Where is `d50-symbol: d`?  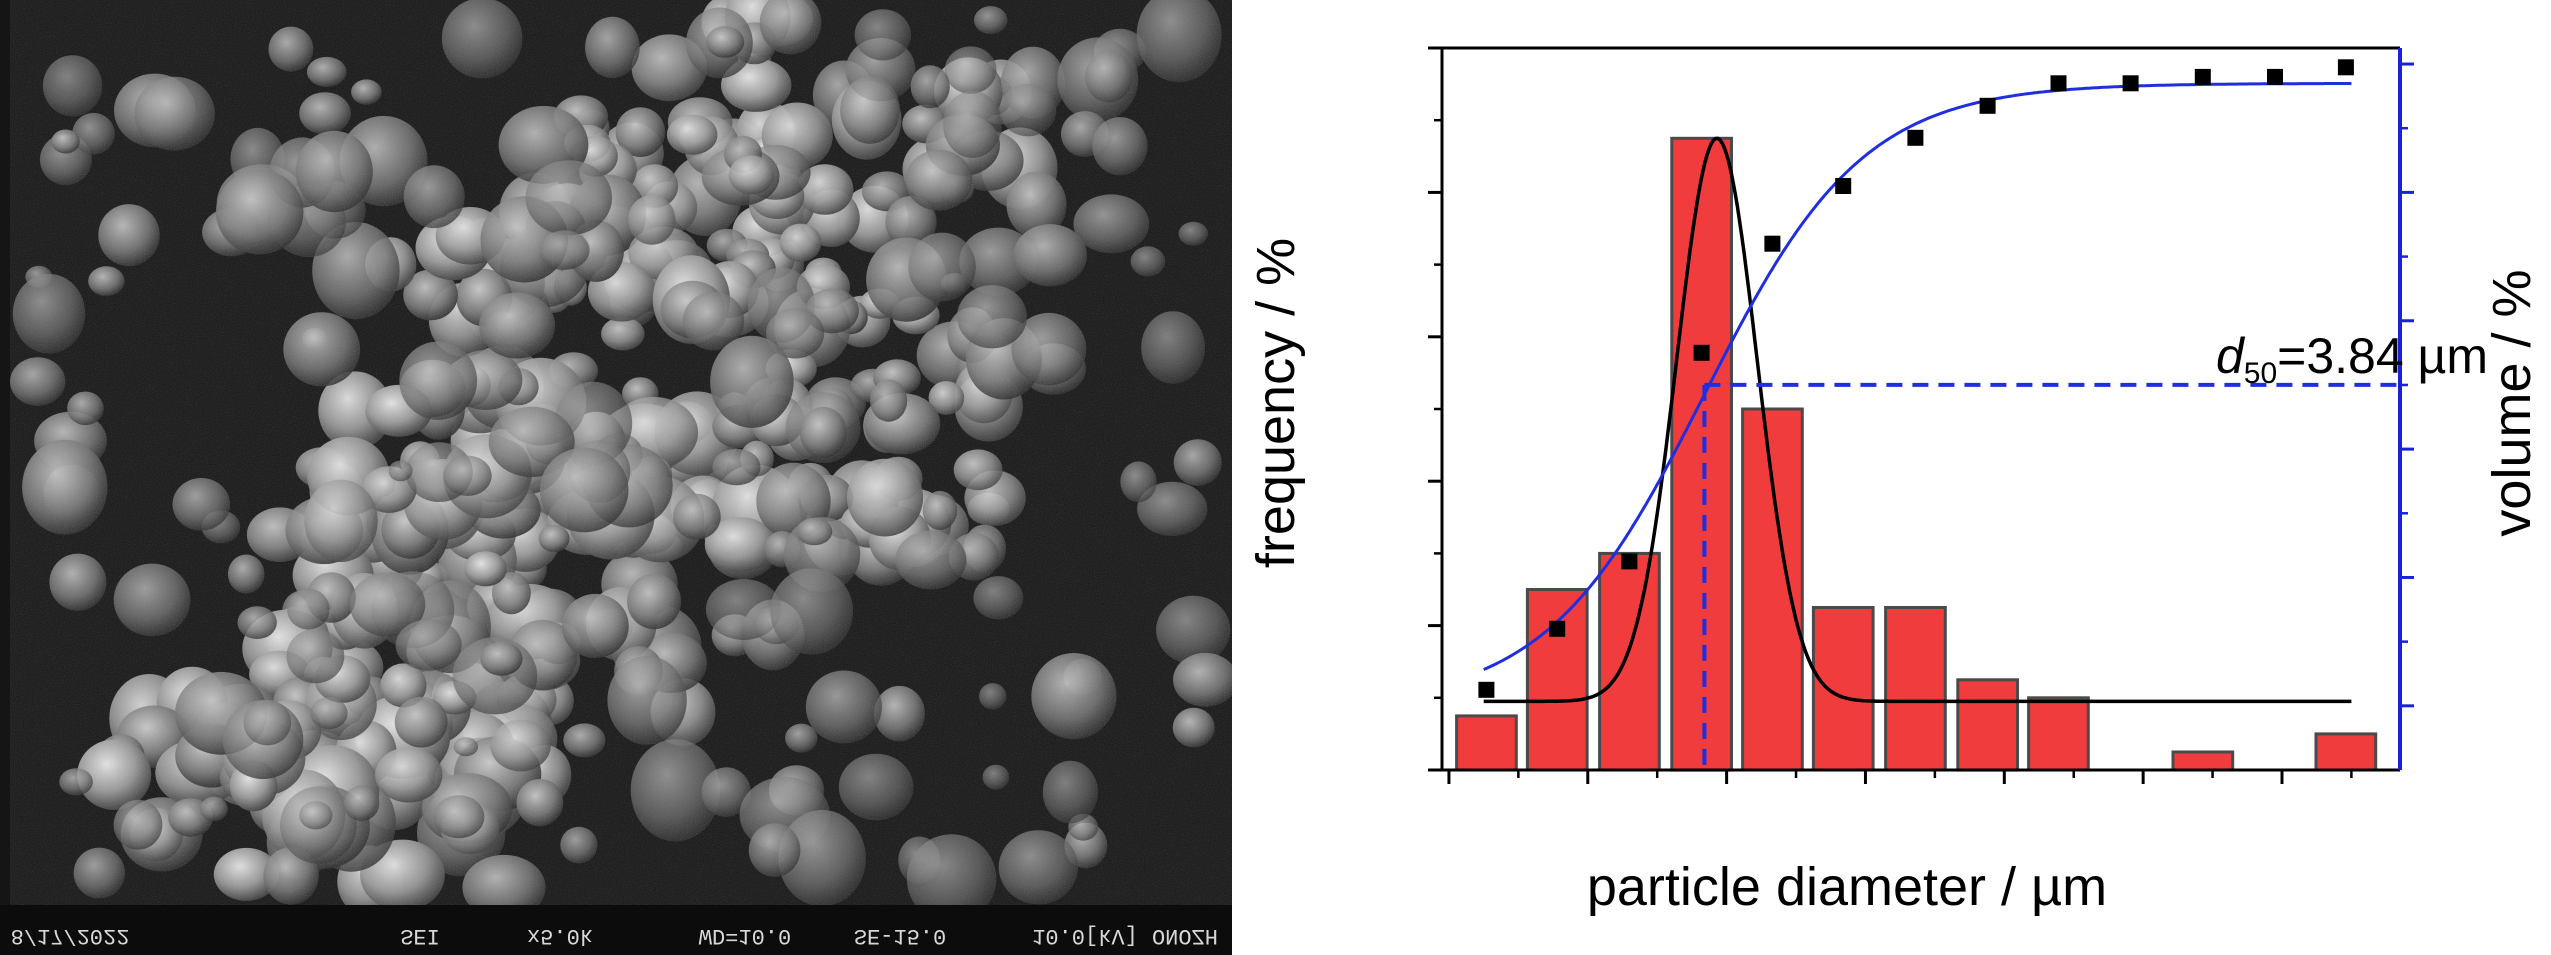 d50-symbol: d is located at coordinates (2231, 356).